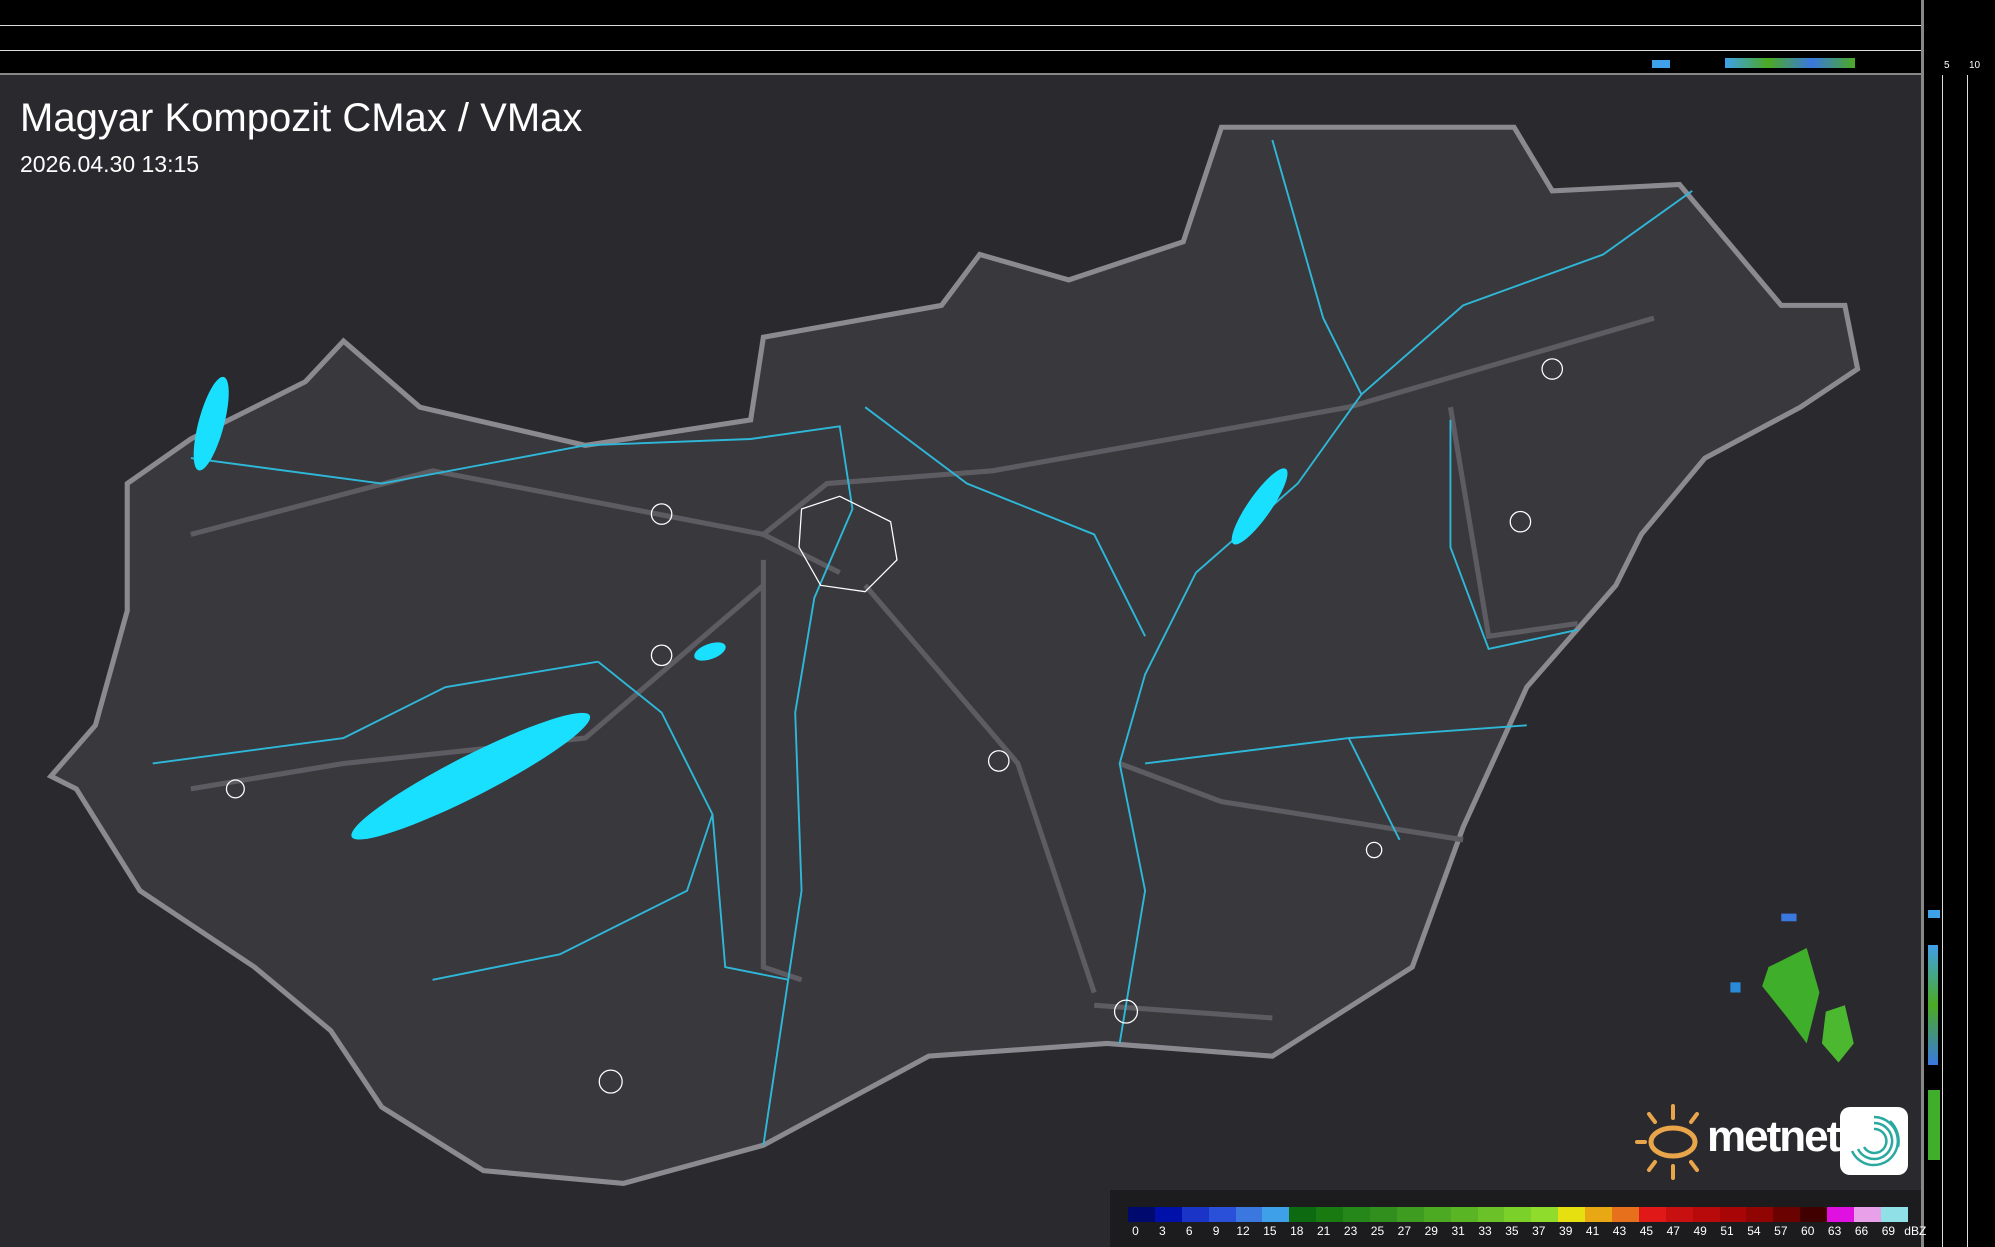 Image resolution: width=1995 pixels, height=1247 pixels. What do you see at coordinates (1485, 1231) in the screenshot?
I see `legend-tick-label: 33` at bounding box center [1485, 1231].